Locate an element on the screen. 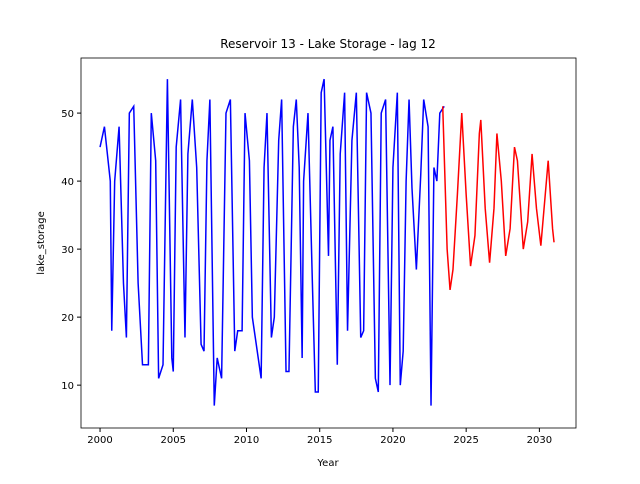  x-tick-label: 2005 is located at coordinates (173, 440).